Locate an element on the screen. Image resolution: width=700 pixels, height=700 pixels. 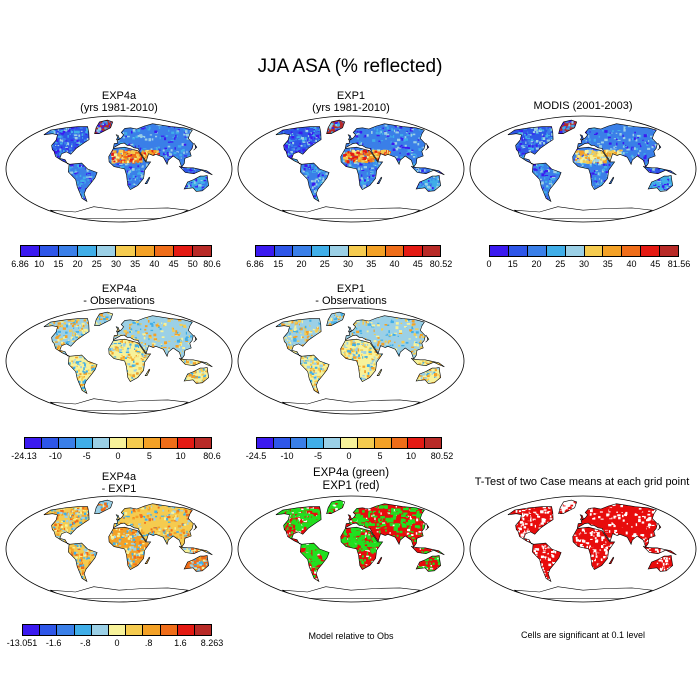
colorbar-ticks-exp1-obs: -24.5 -10 -5 0 5 10 80.52 is located at coordinates (350, 457).